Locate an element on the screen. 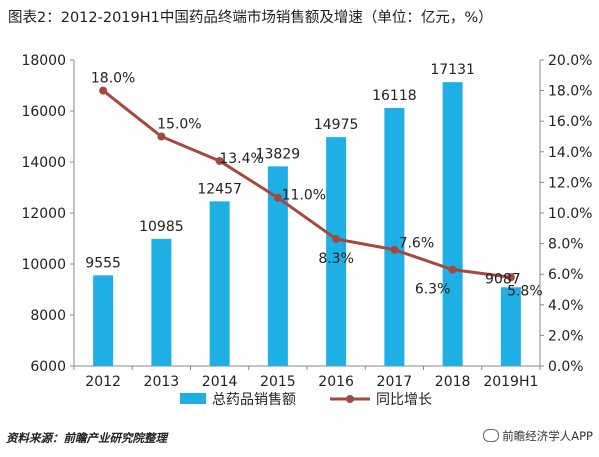 The image size is (599, 457). x-tick-label: 2015 is located at coordinates (278, 382).